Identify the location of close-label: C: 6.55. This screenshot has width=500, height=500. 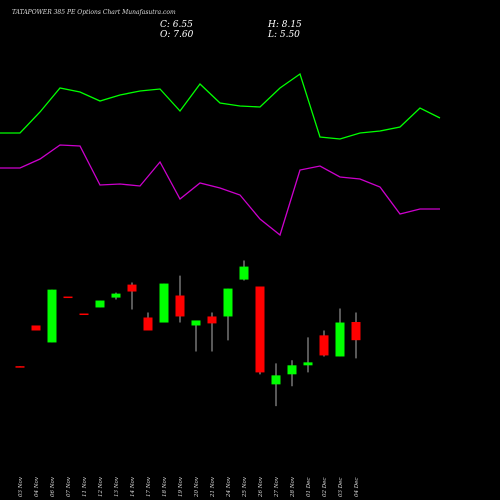
(176, 25).